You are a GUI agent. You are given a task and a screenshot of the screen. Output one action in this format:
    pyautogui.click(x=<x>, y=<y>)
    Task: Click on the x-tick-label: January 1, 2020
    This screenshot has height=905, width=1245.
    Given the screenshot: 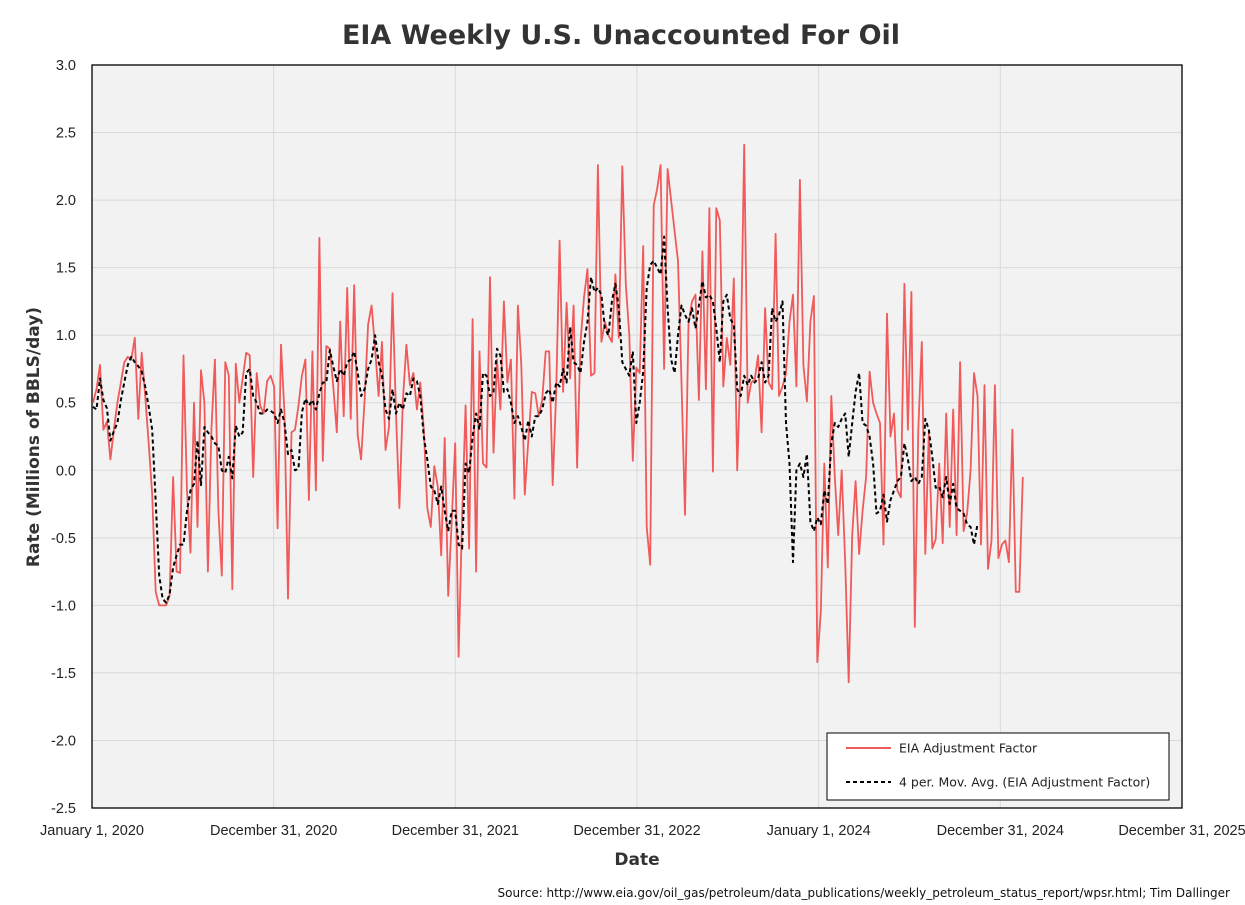 What is the action you would take?
    pyautogui.click(x=92, y=831)
    